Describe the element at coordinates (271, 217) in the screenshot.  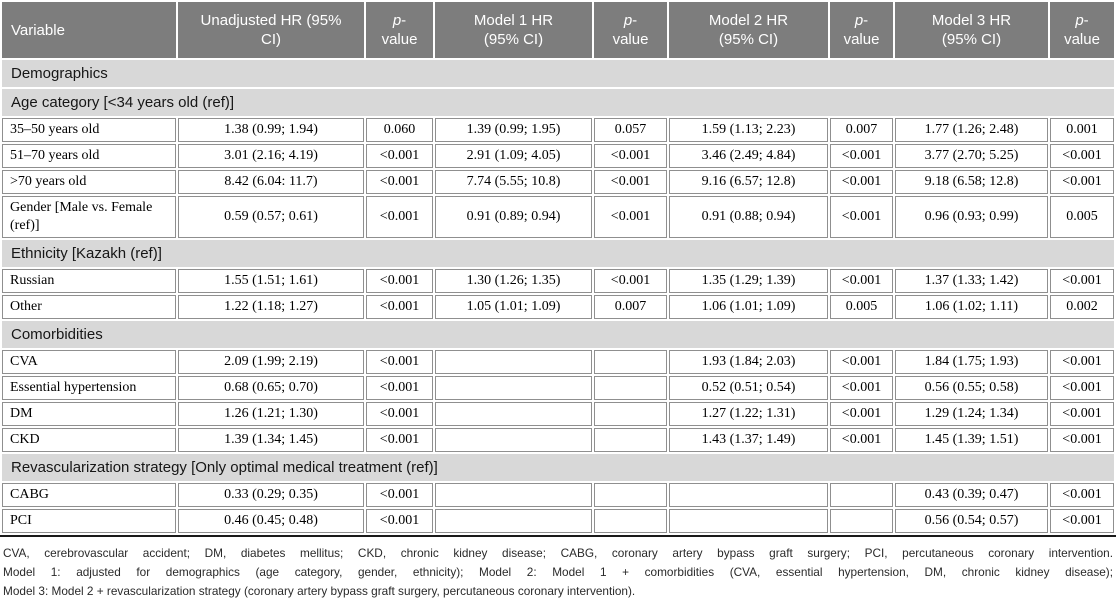
I see `value-cell: 0.59 (0.57; 0.61)` at that location.